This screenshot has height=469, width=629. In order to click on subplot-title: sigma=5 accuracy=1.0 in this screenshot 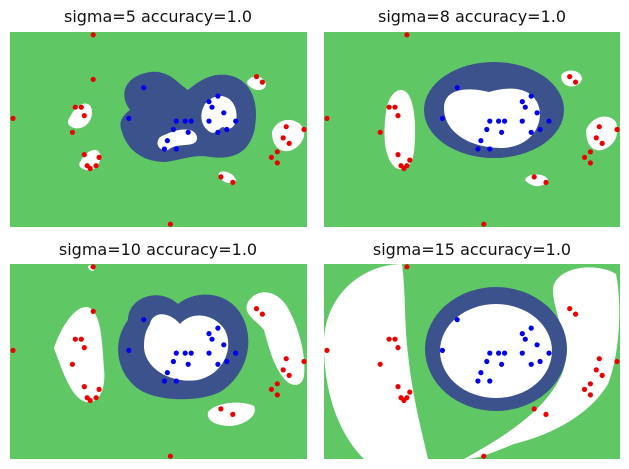, I will do `click(158, 16)`.